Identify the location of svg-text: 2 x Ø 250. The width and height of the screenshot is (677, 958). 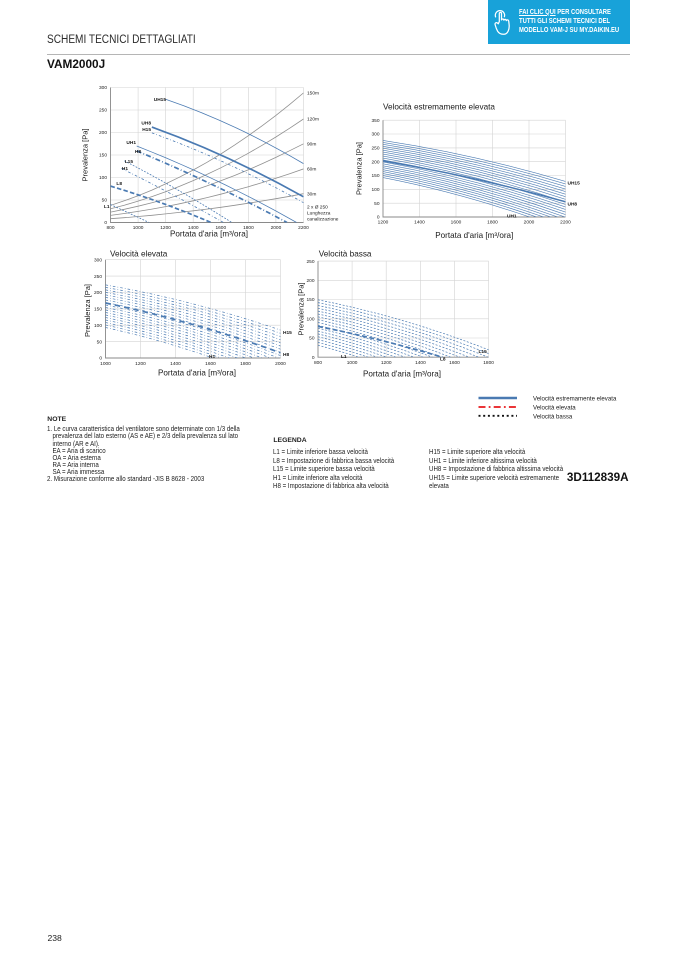
(317, 208).